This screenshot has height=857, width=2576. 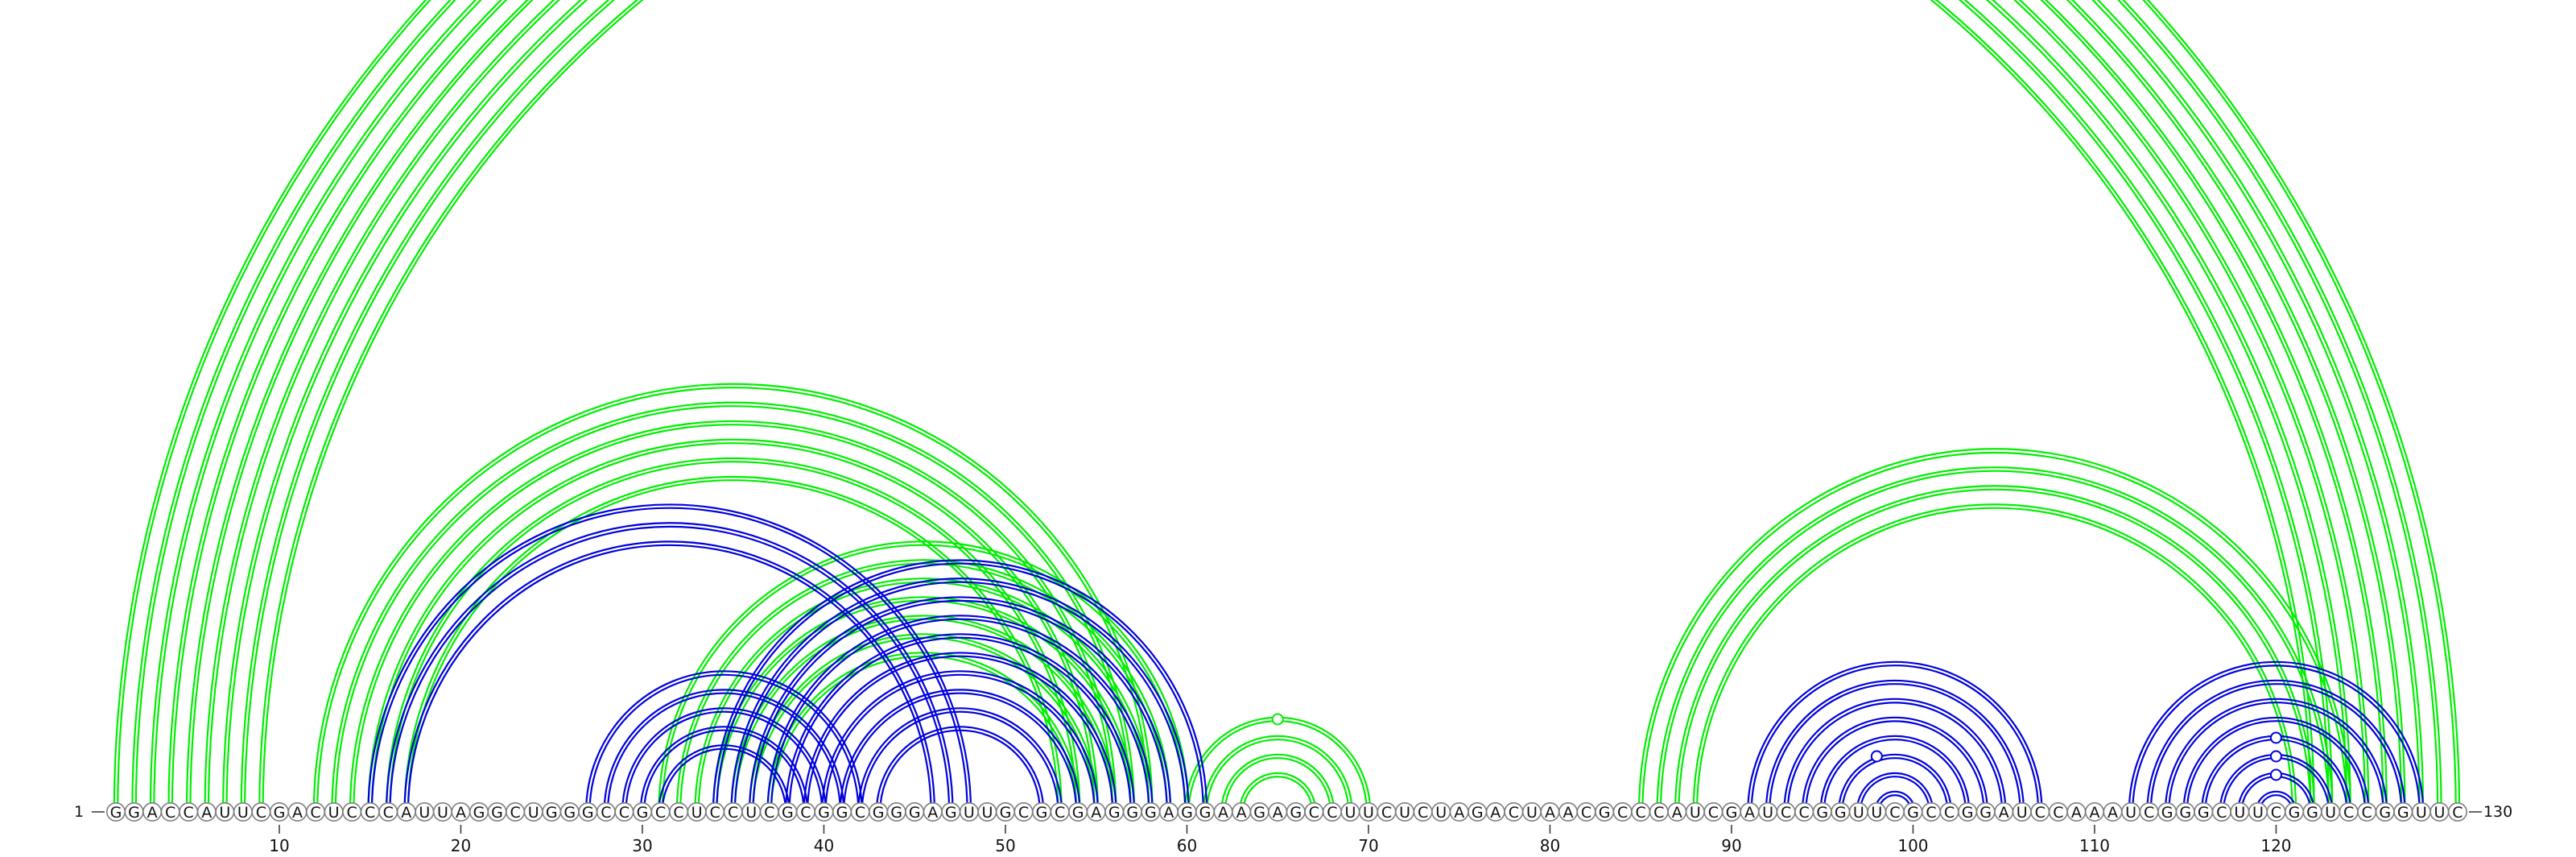 I want to click on arc-marker, so click(x=1277, y=719).